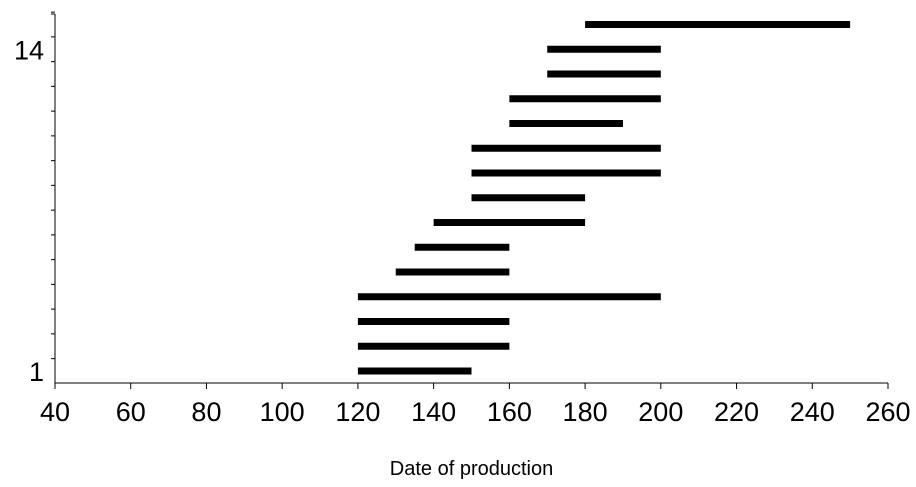 The width and height of the screenshot is (916, 487). What do you see at coordinates (471, 469) in the screenshot?
I see `x-axis-title: Date of production` at bounding box center [471, 469].